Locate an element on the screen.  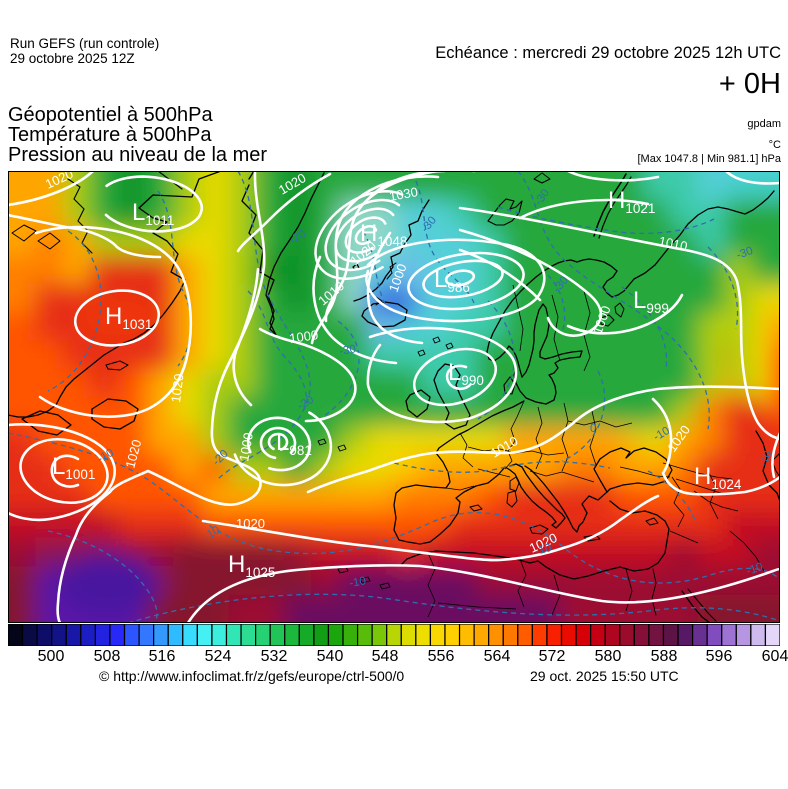
svg-text: 0 is located at coordinates (593, 429).